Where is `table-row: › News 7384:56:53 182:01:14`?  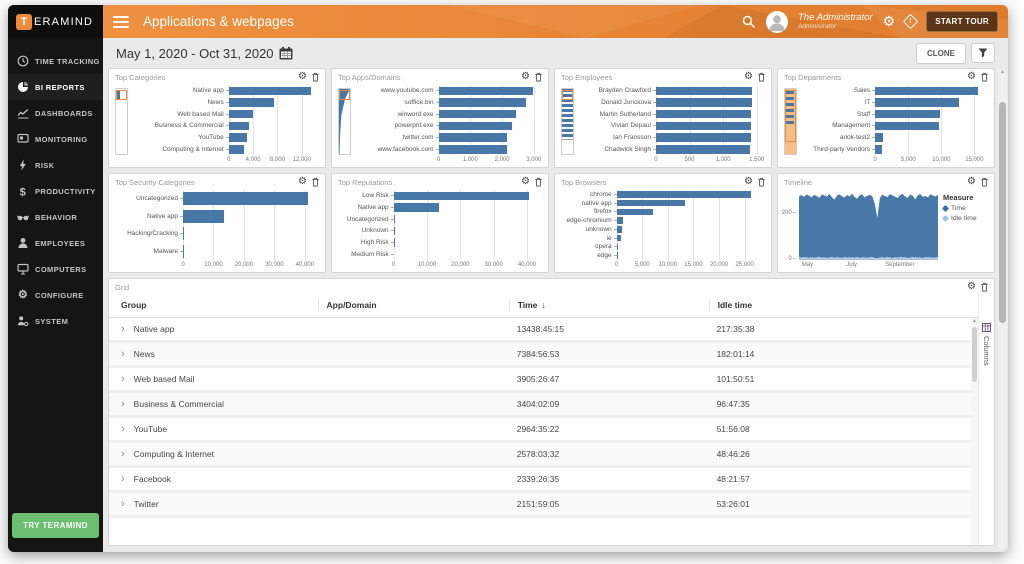
table-row: › News 7384:56:53 182:01:14 is located at coordinates (543, 355).